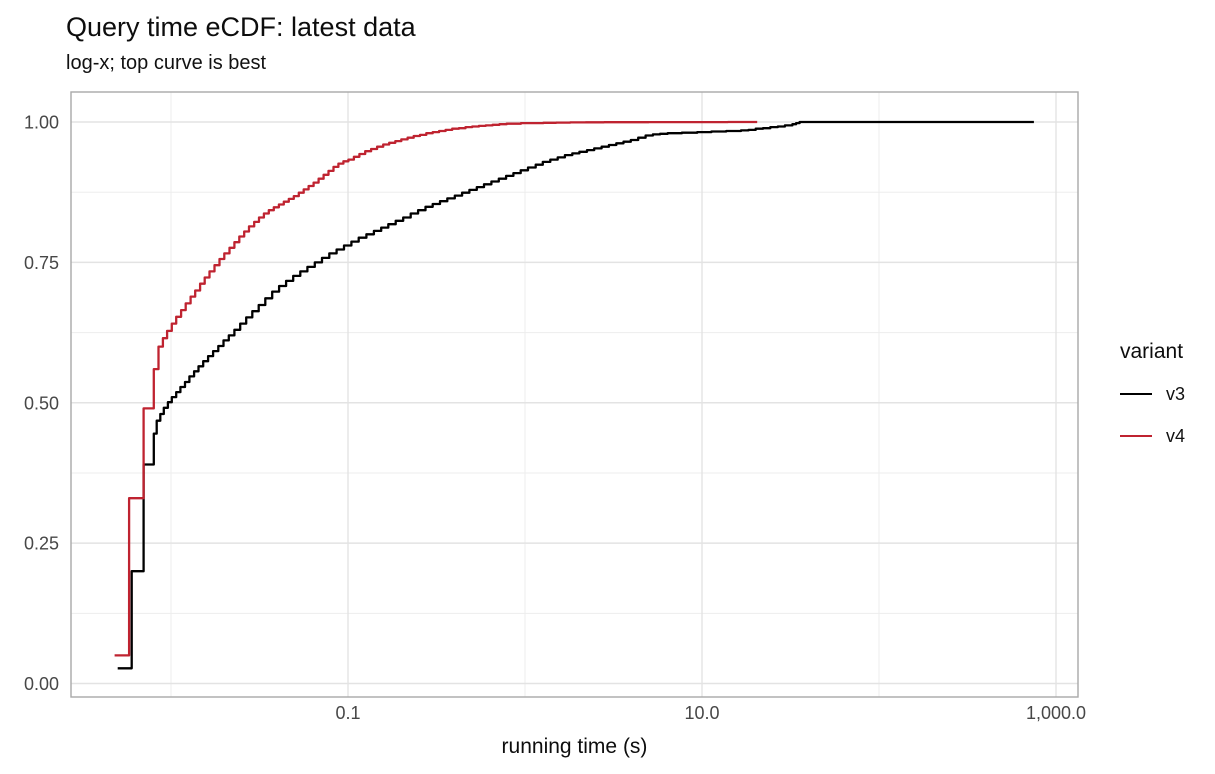 The image size is (1215, 774). What do you see at coordinates (1176, 393) in the screenshot?
I see `legend-label-v3: v3` at bounding box center [1176, 393].